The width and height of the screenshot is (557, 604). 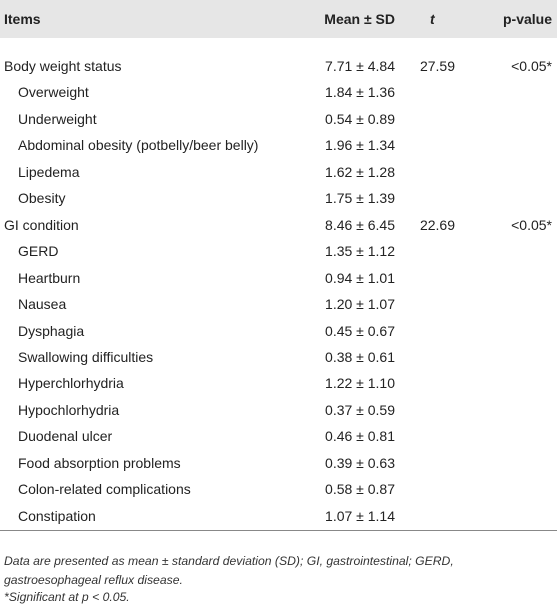 What do you see at coordinates (278, 530) in the screenshot?
I see `table-rule` at bounding box center [278, 530].